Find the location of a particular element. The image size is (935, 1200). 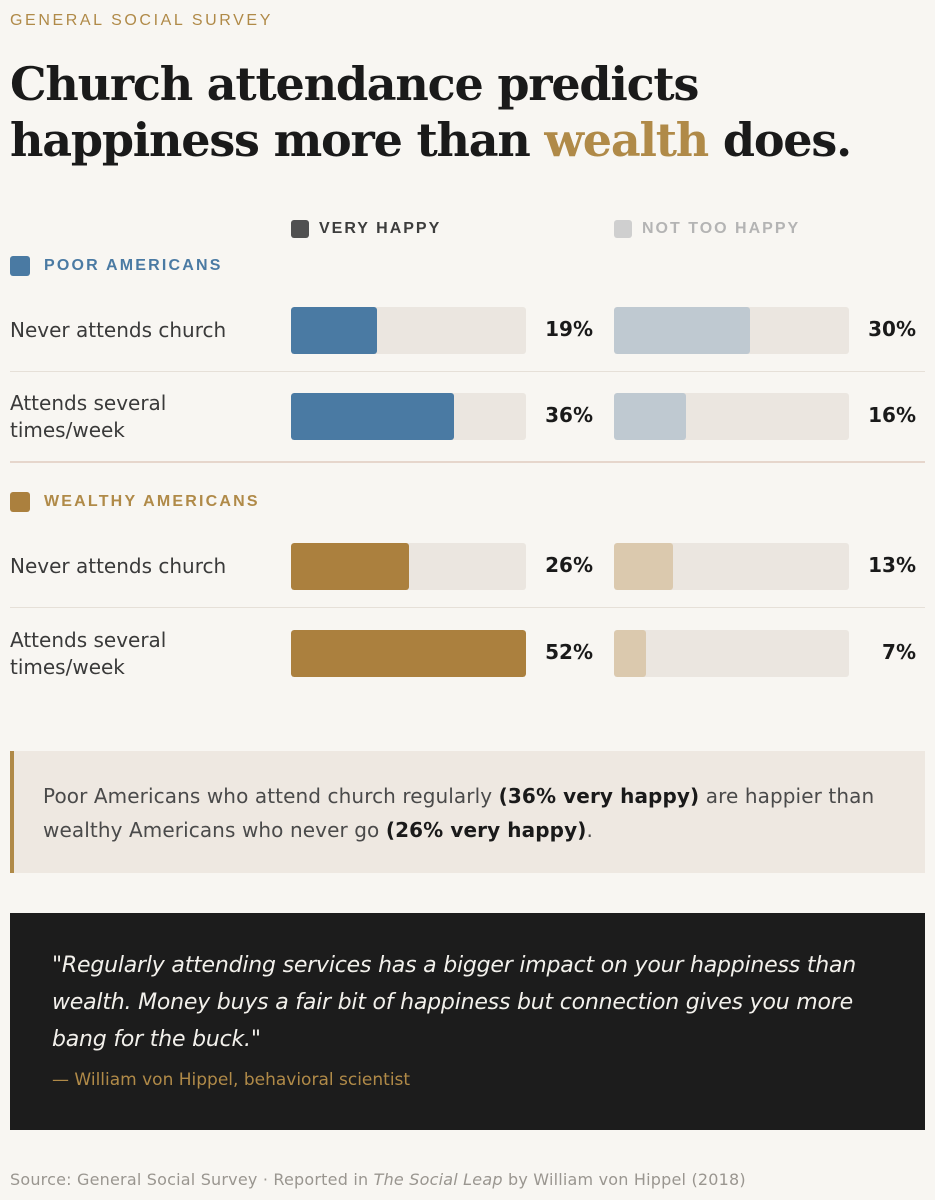

poor-row-2-very-value: 36% is located at coordinates (569, 415).